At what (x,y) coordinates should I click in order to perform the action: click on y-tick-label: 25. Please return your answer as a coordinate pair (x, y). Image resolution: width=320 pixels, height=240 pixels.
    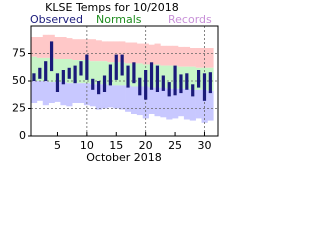
    Looking at the image, I should click on (19, 108).